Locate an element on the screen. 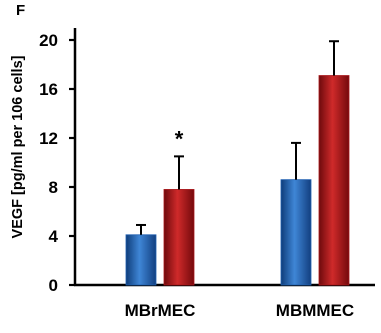  panel-label: F is located at coordinates (20, 10).